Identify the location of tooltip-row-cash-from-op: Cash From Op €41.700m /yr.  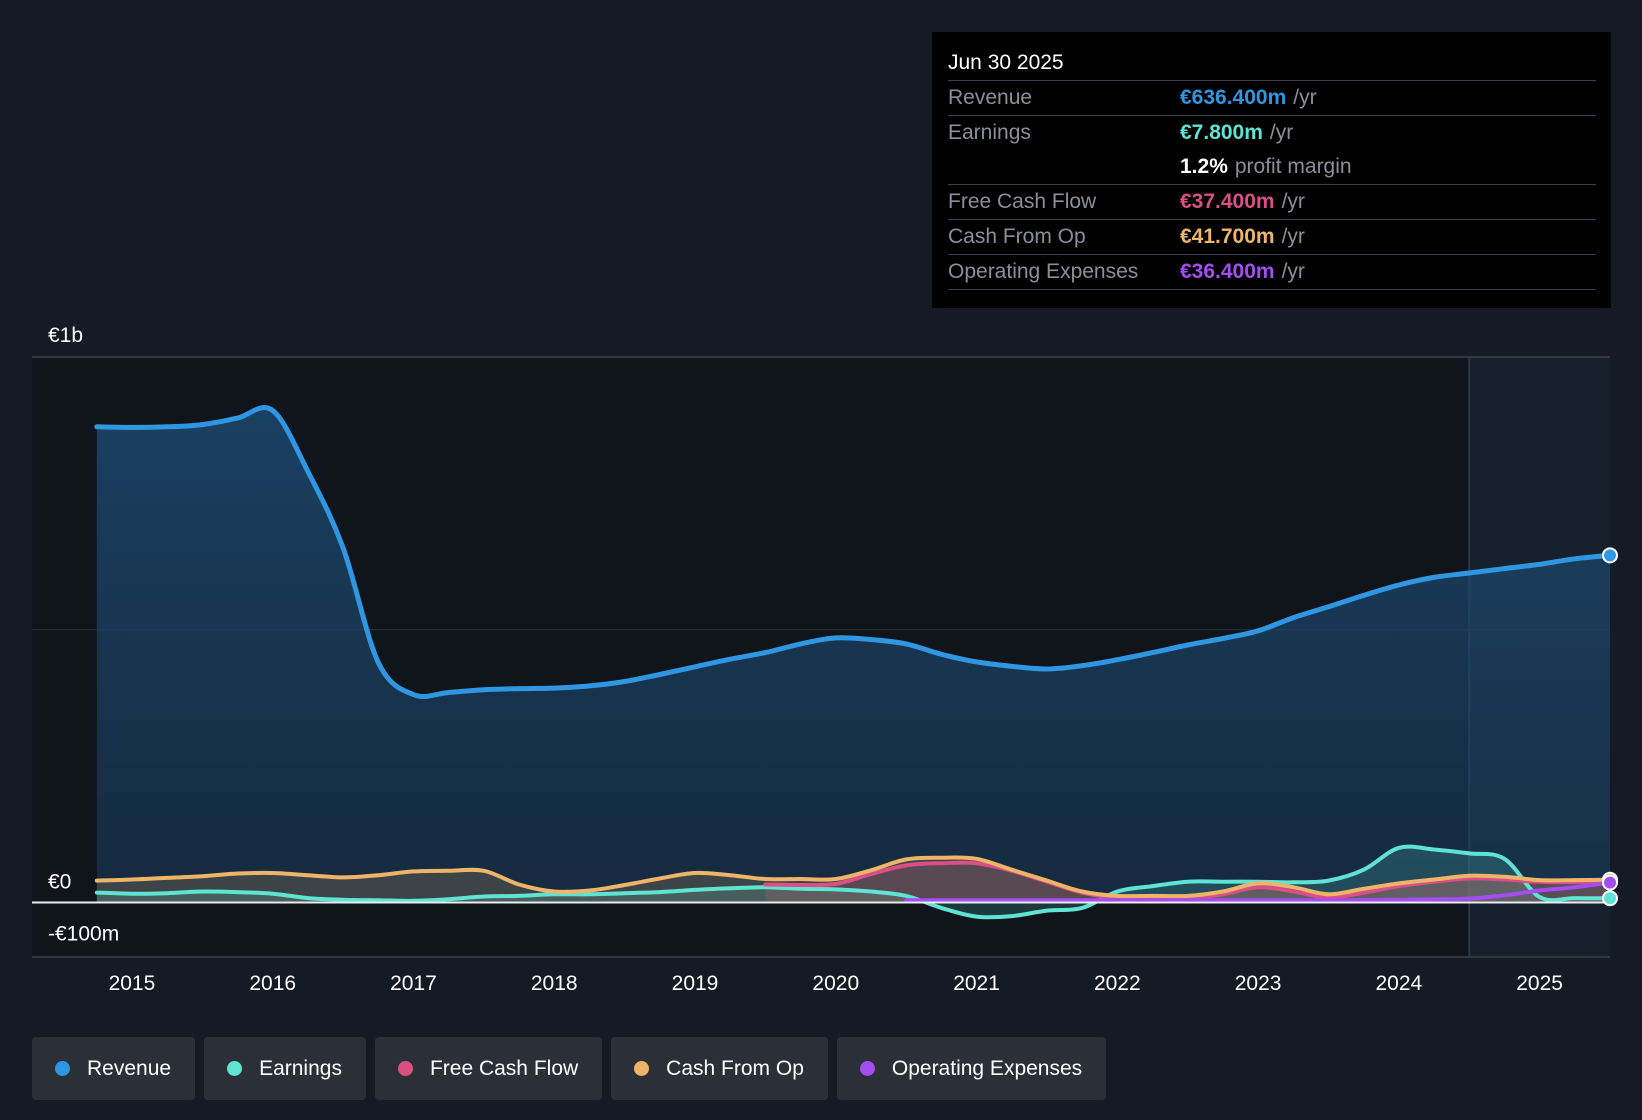
(1272, 237).